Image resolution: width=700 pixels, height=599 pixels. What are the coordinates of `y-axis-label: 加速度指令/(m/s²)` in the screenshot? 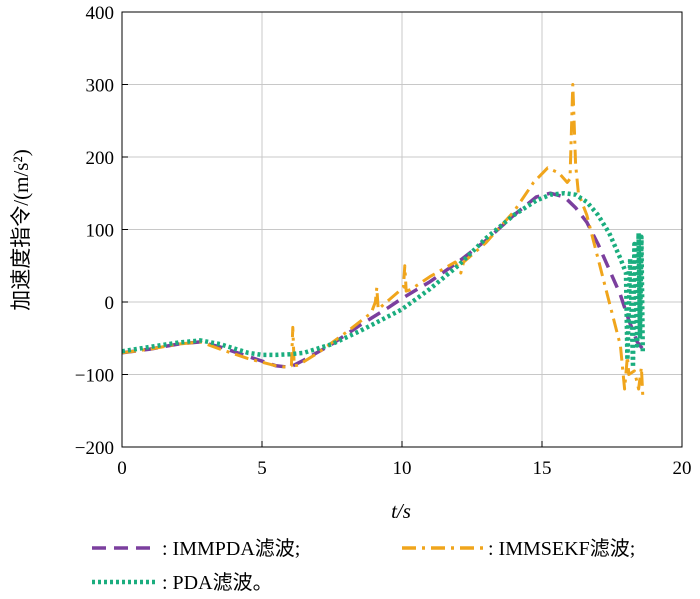 It's located at (21, 229).